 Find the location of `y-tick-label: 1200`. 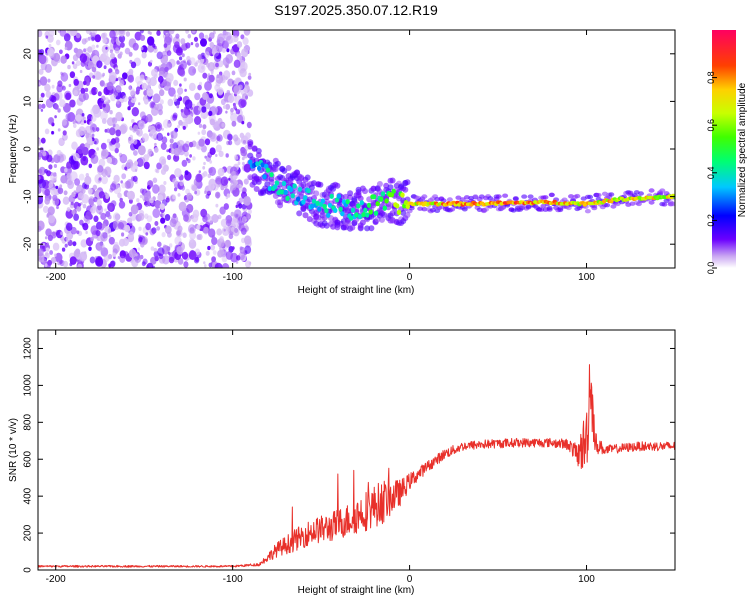

y-tick-label: 1200 is located at coordinates (28, 348).